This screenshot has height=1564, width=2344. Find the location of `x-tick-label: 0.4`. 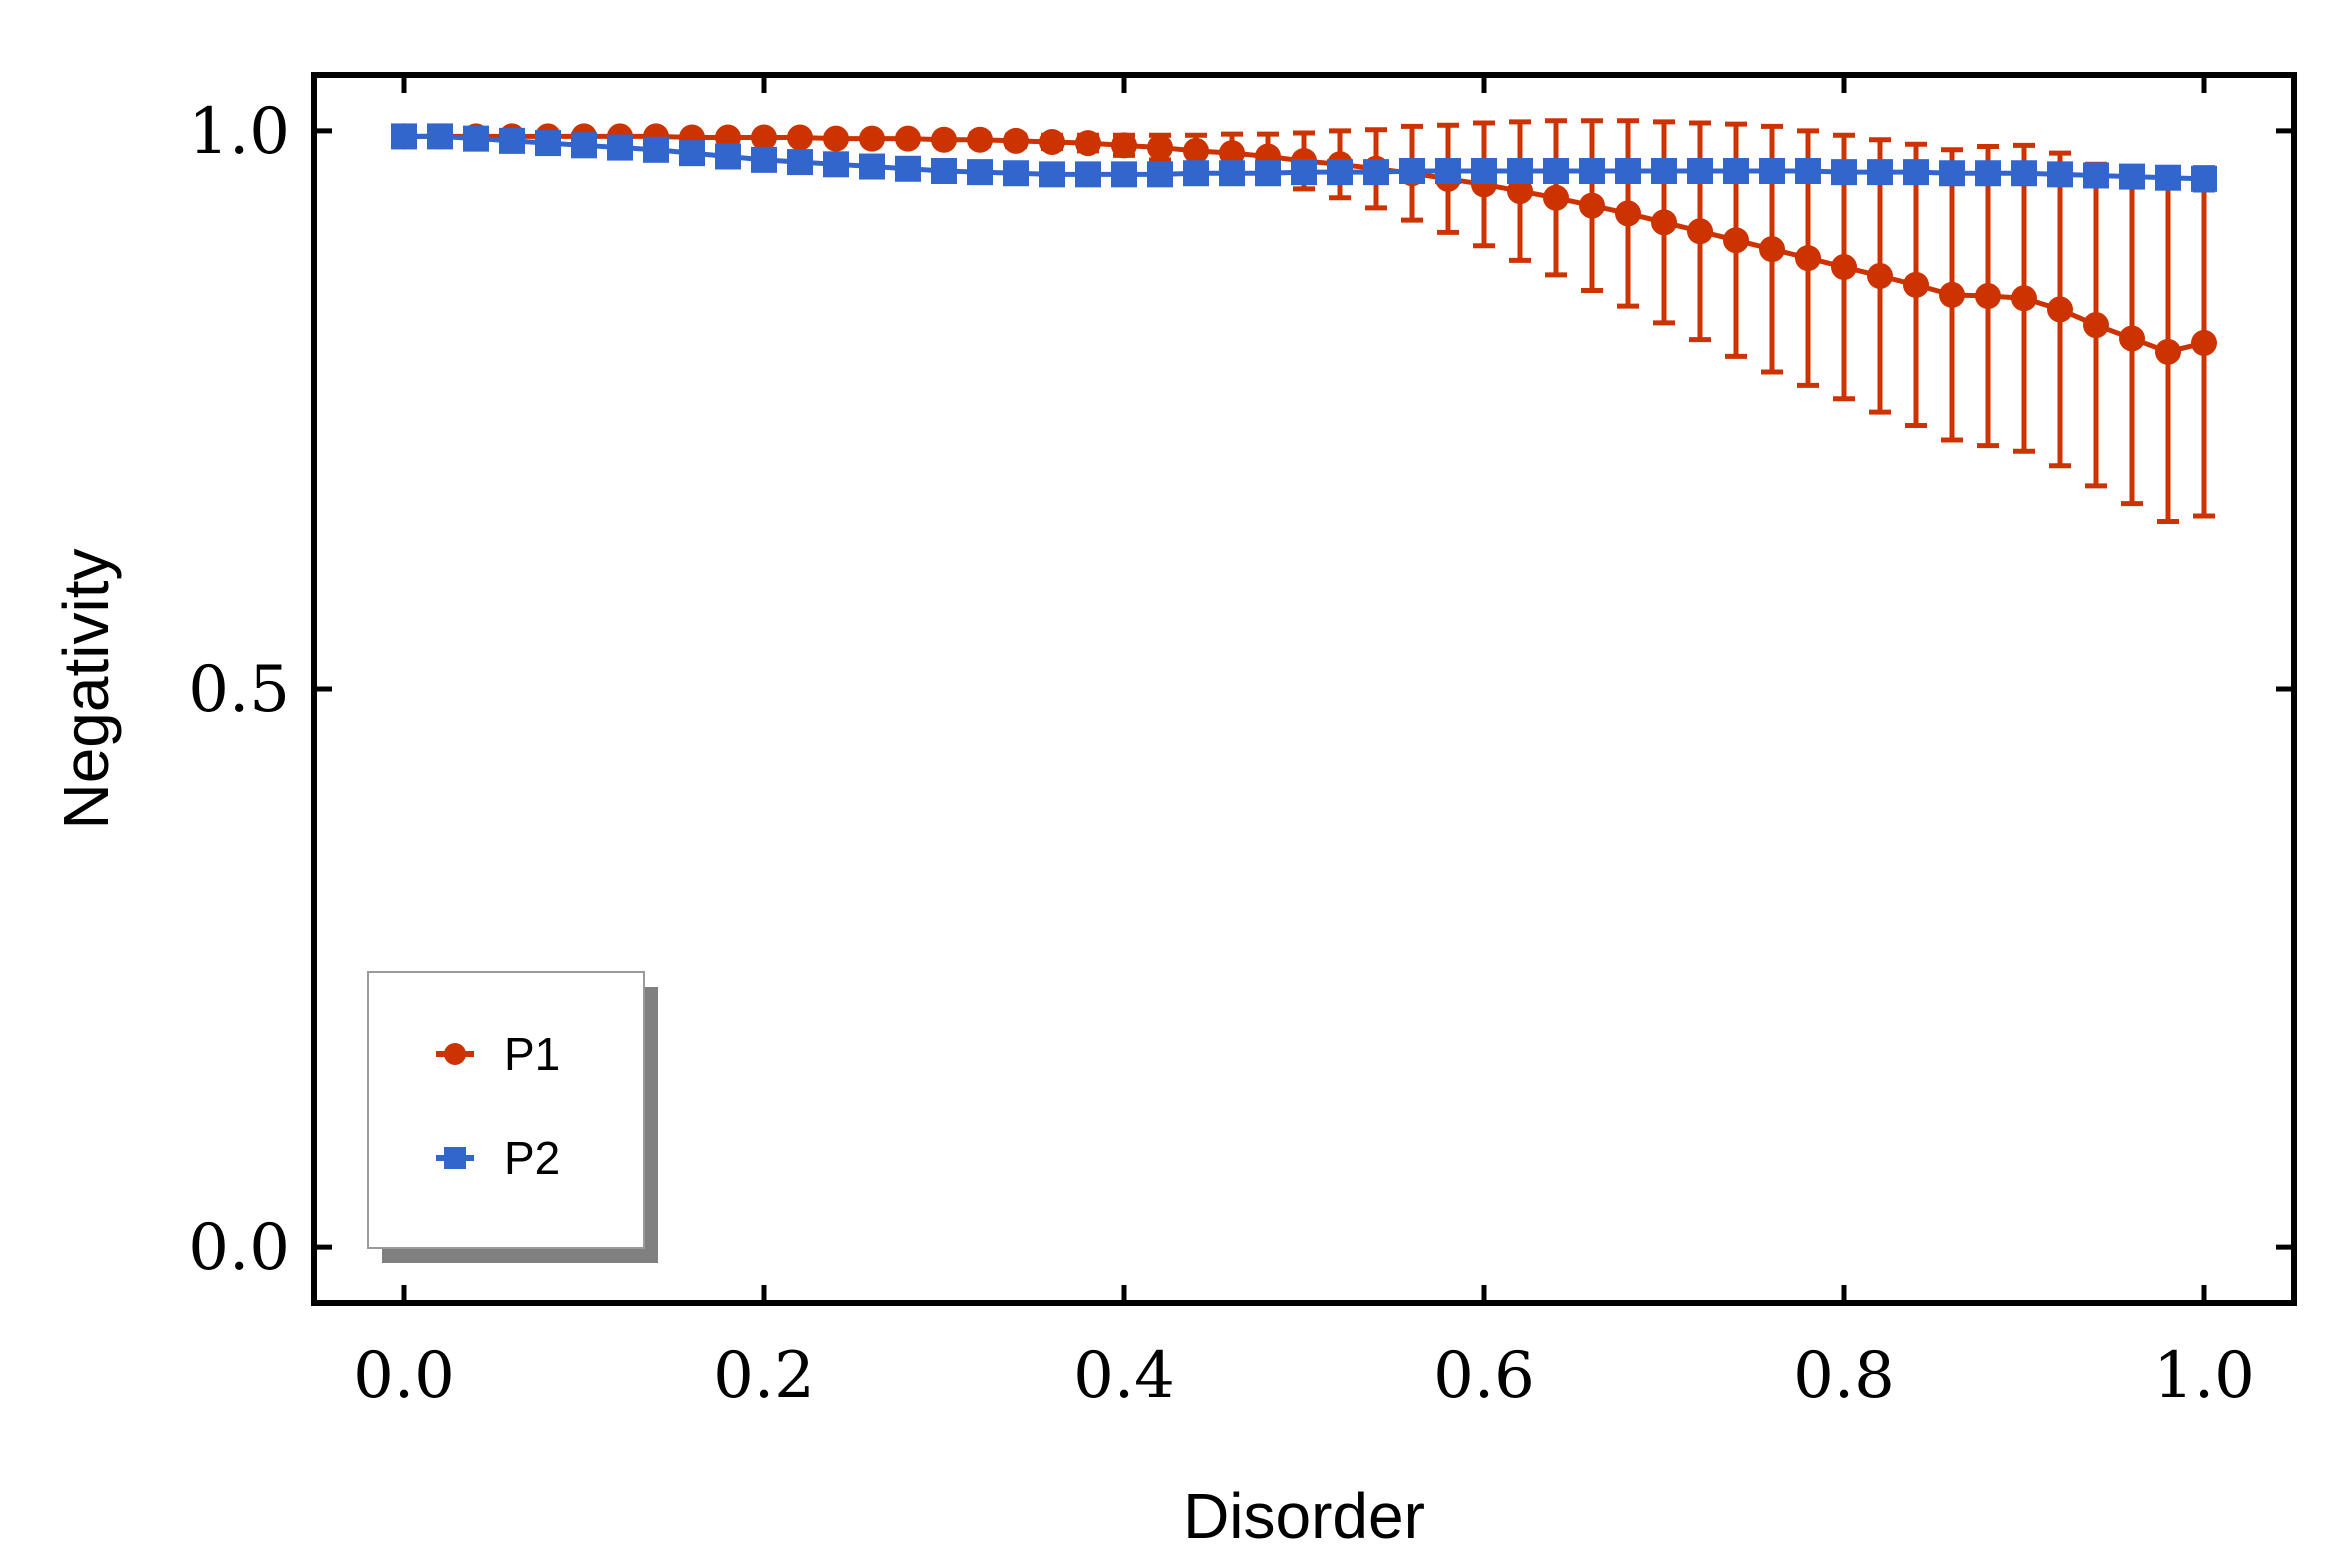

x-tick-label: 0.4 is located at coordinates (1124, 1376).